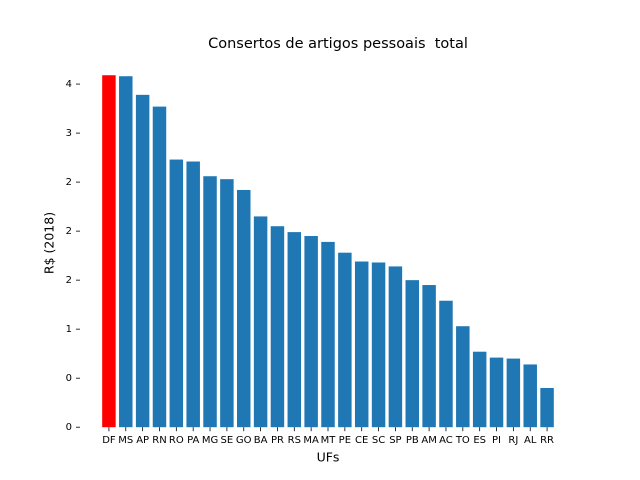 The image size is (640, 480). I want to click on x-tick-label: AM, so click(428, 440).